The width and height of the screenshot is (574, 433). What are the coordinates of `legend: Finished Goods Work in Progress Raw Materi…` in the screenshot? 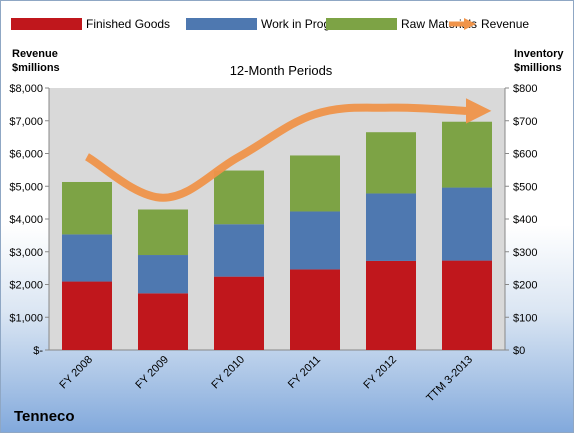 It's located at (270, 24).